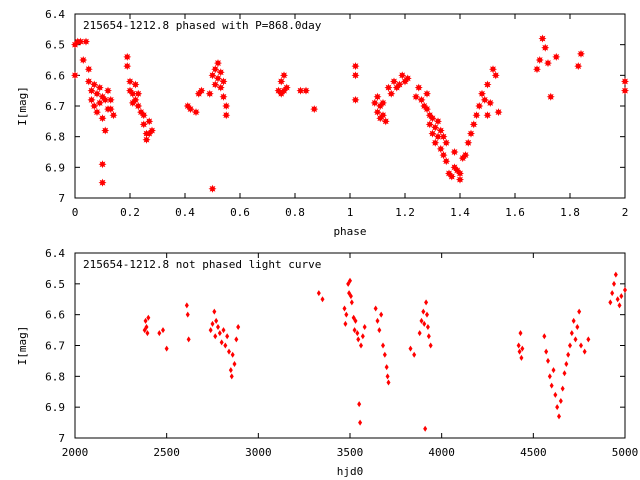  What do you see at coordinates (570, 212) in the screenshot?
I see `x-tick-label: 1.8` at bounding box center [570, 212].